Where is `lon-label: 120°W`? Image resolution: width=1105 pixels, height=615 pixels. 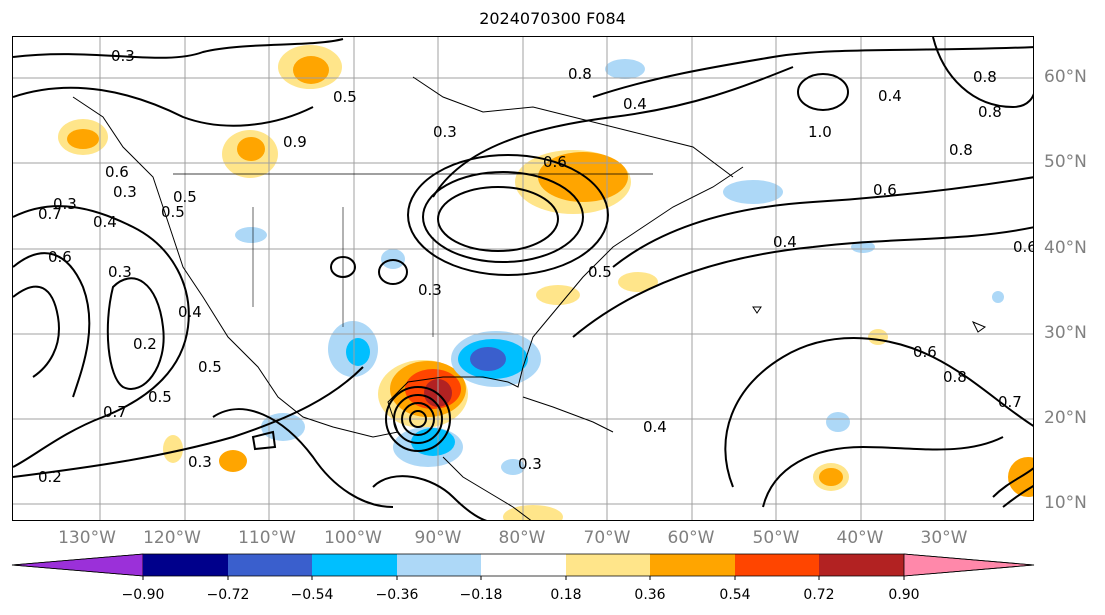
lon-label: 120°W is located at coordinates (172, 538).